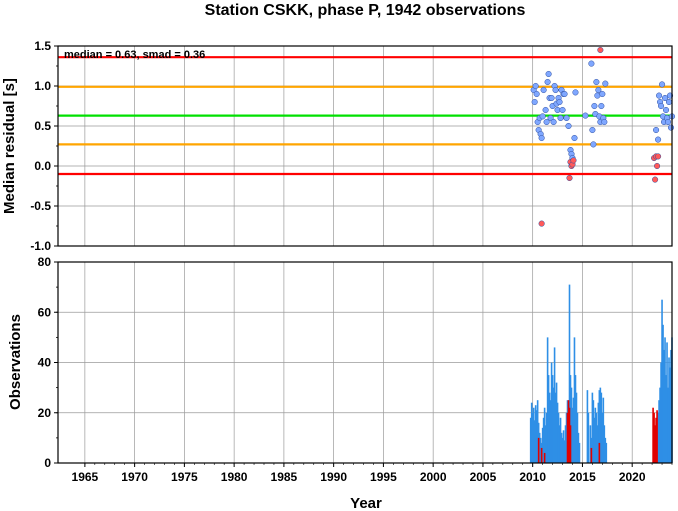  What do you see at coordinates (48, 362) in the screenshot?
I see `observations-y-ticks: 80 60 40 20 0` at bounding box center [48, 362].